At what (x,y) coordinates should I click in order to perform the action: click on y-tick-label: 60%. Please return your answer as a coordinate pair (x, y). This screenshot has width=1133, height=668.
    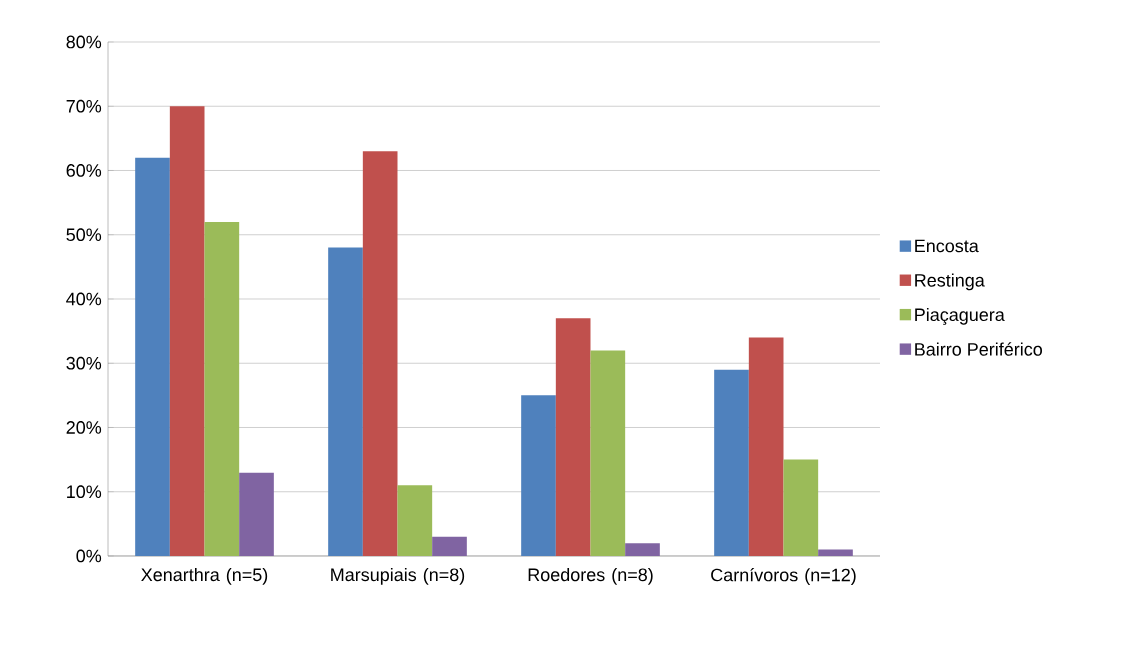
    Looking at the image, I should click on (84, 170).